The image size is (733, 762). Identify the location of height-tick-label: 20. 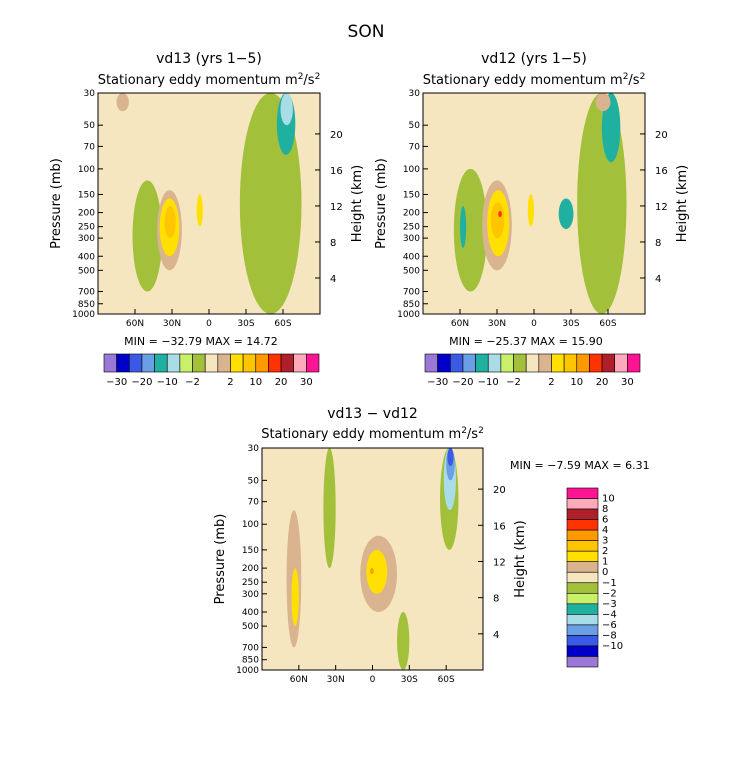
(661, 135).